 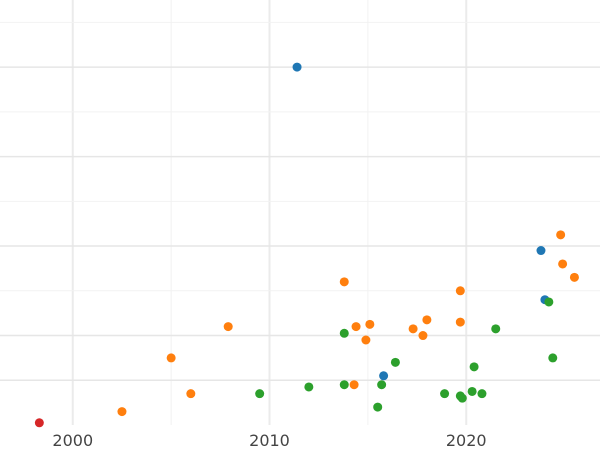 I want to click on x-axis-tick-labels: 2000 2010 2020, so click(x=269, y=440).